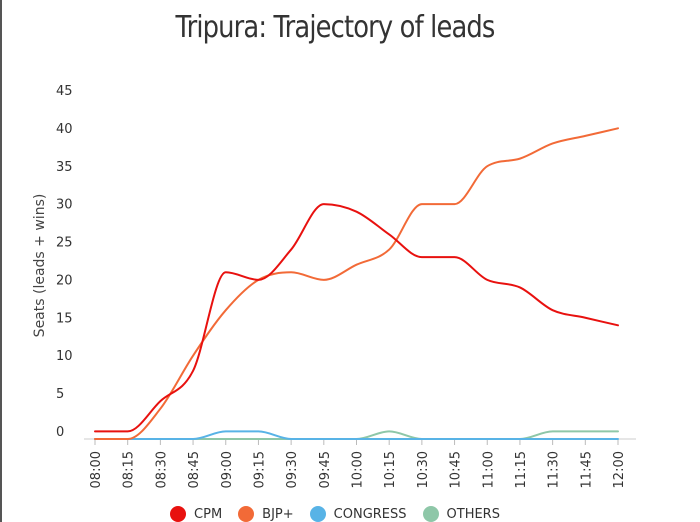  I want to click on y-tick-label: 45, so click(64, 91).